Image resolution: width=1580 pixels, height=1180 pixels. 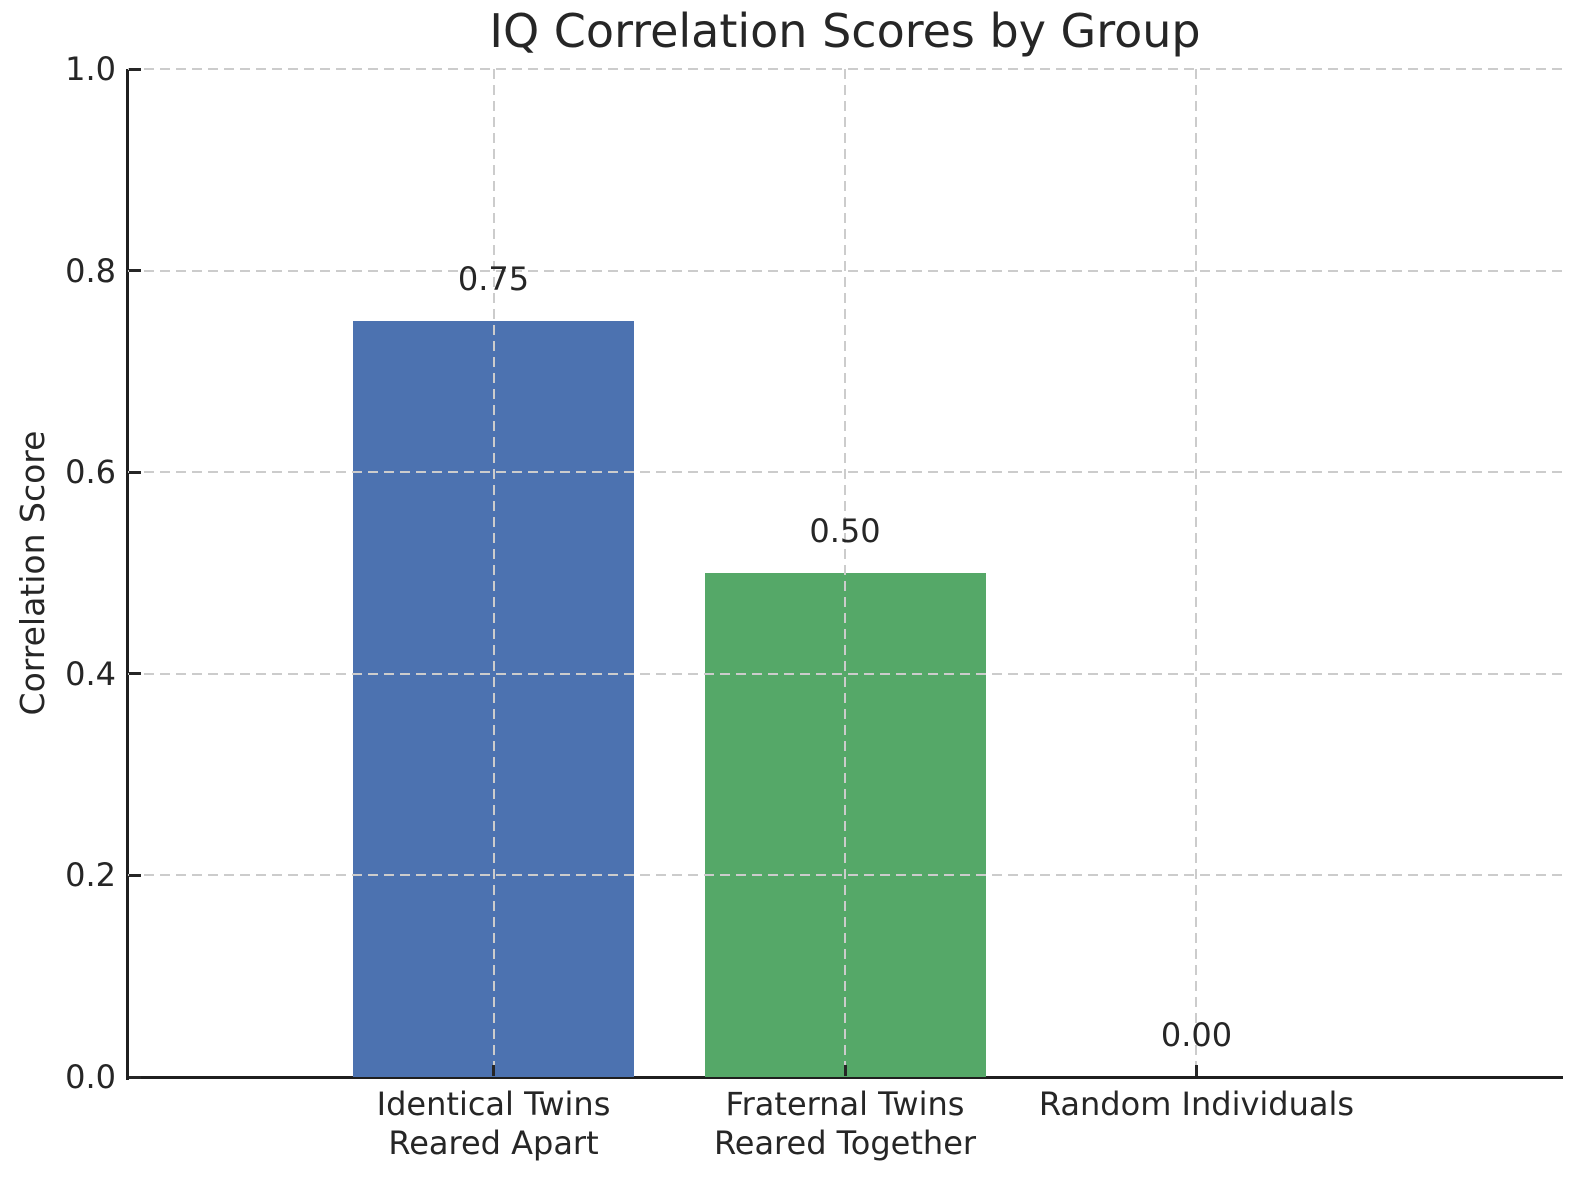 What do you see at coordinates (90, 673) in the screenshot?
I see `y-tick-label: 0.4` at bounding box center [90, 673].